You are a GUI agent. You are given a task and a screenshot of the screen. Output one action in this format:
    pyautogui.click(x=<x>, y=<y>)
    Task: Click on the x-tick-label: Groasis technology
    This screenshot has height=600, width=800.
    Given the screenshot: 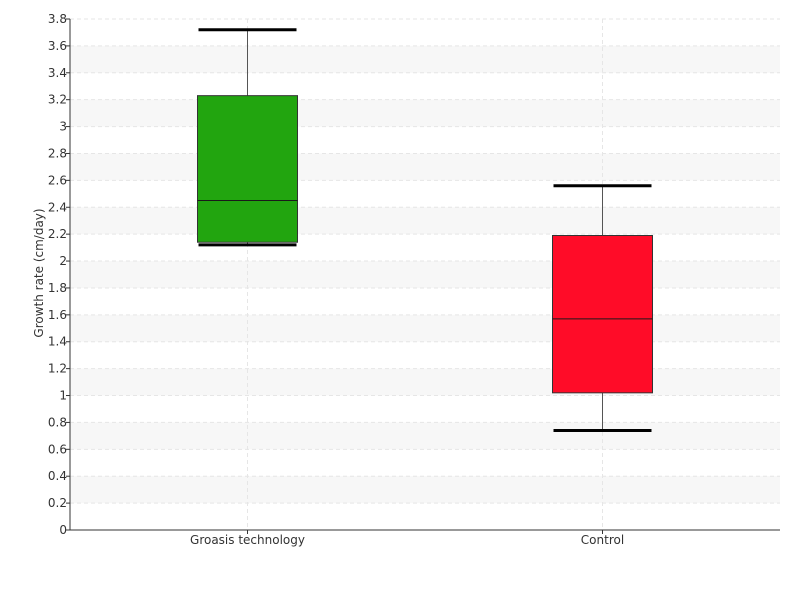 What is the action you would take?
    pyautogui.click(x=247, y=540)
    